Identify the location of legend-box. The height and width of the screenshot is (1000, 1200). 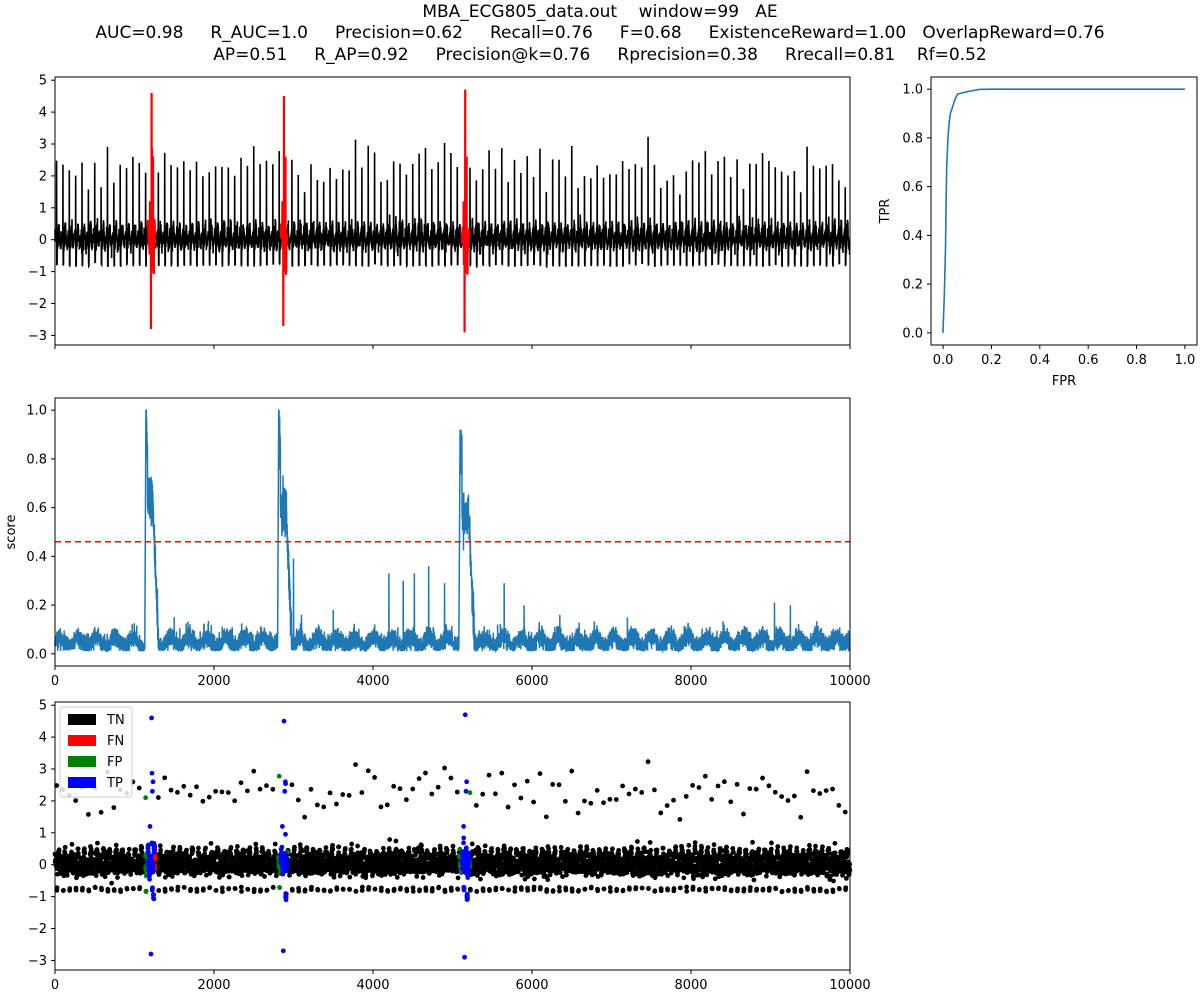
(96, 752).